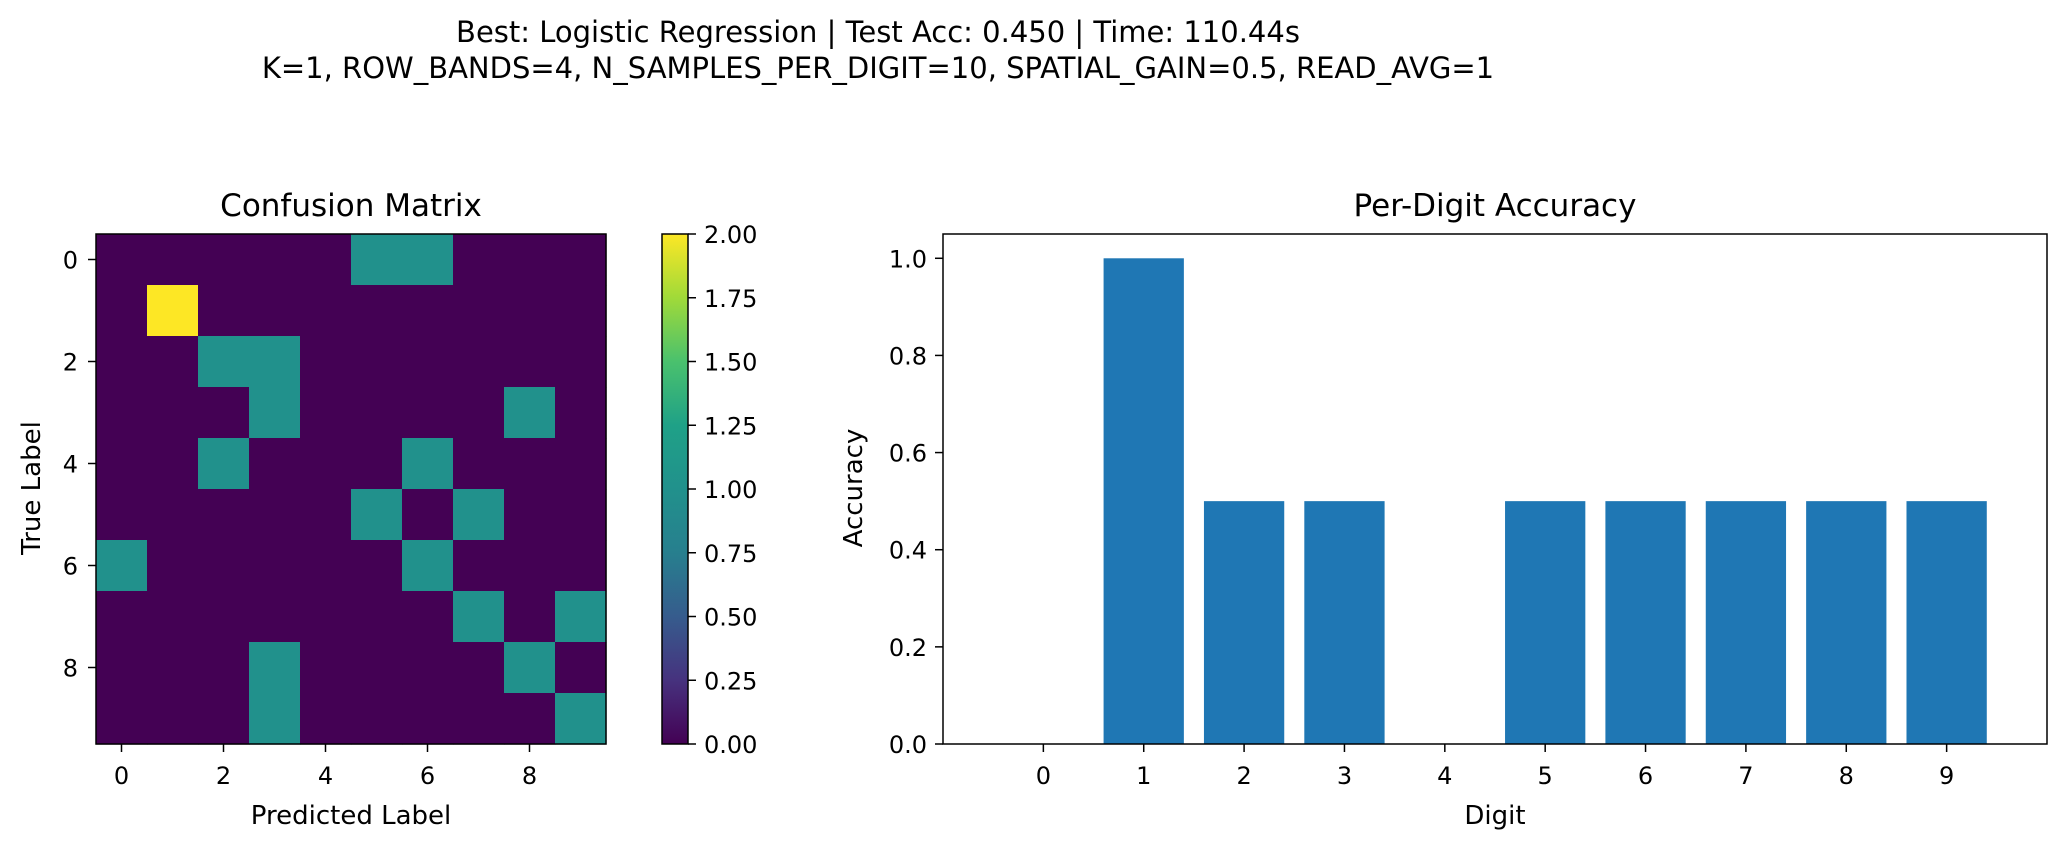 The width and height of the screenshot is (2067, 850). Describe the element at coordinates (1545, 776) in the screenshot. I see `bar-x-tick-label: 5` at that location.